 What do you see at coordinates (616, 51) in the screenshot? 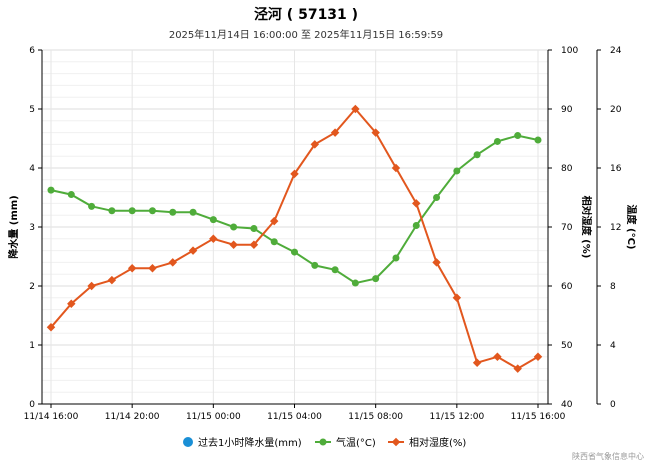
I see `y-tick-label-temperature: 24` at bounding box center [616, 51].